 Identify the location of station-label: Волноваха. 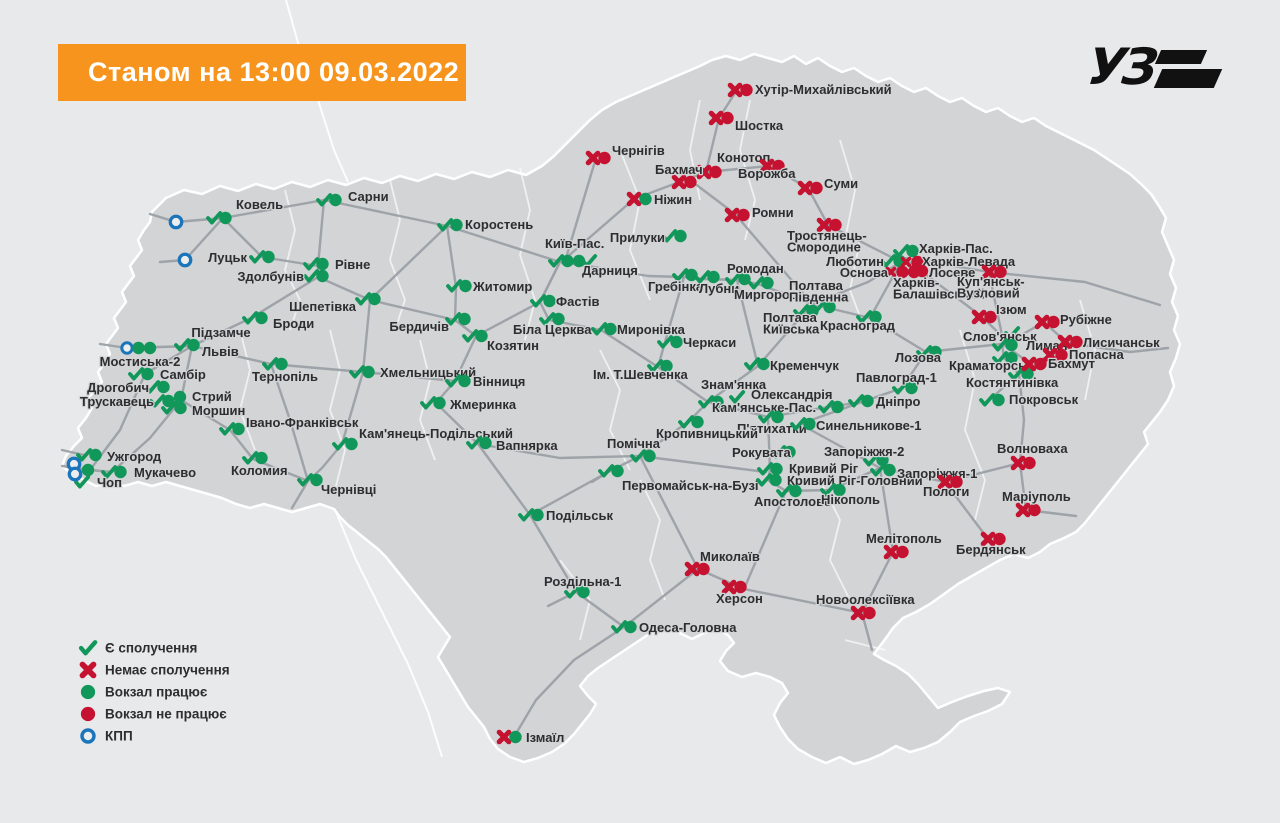
(1032, 448).